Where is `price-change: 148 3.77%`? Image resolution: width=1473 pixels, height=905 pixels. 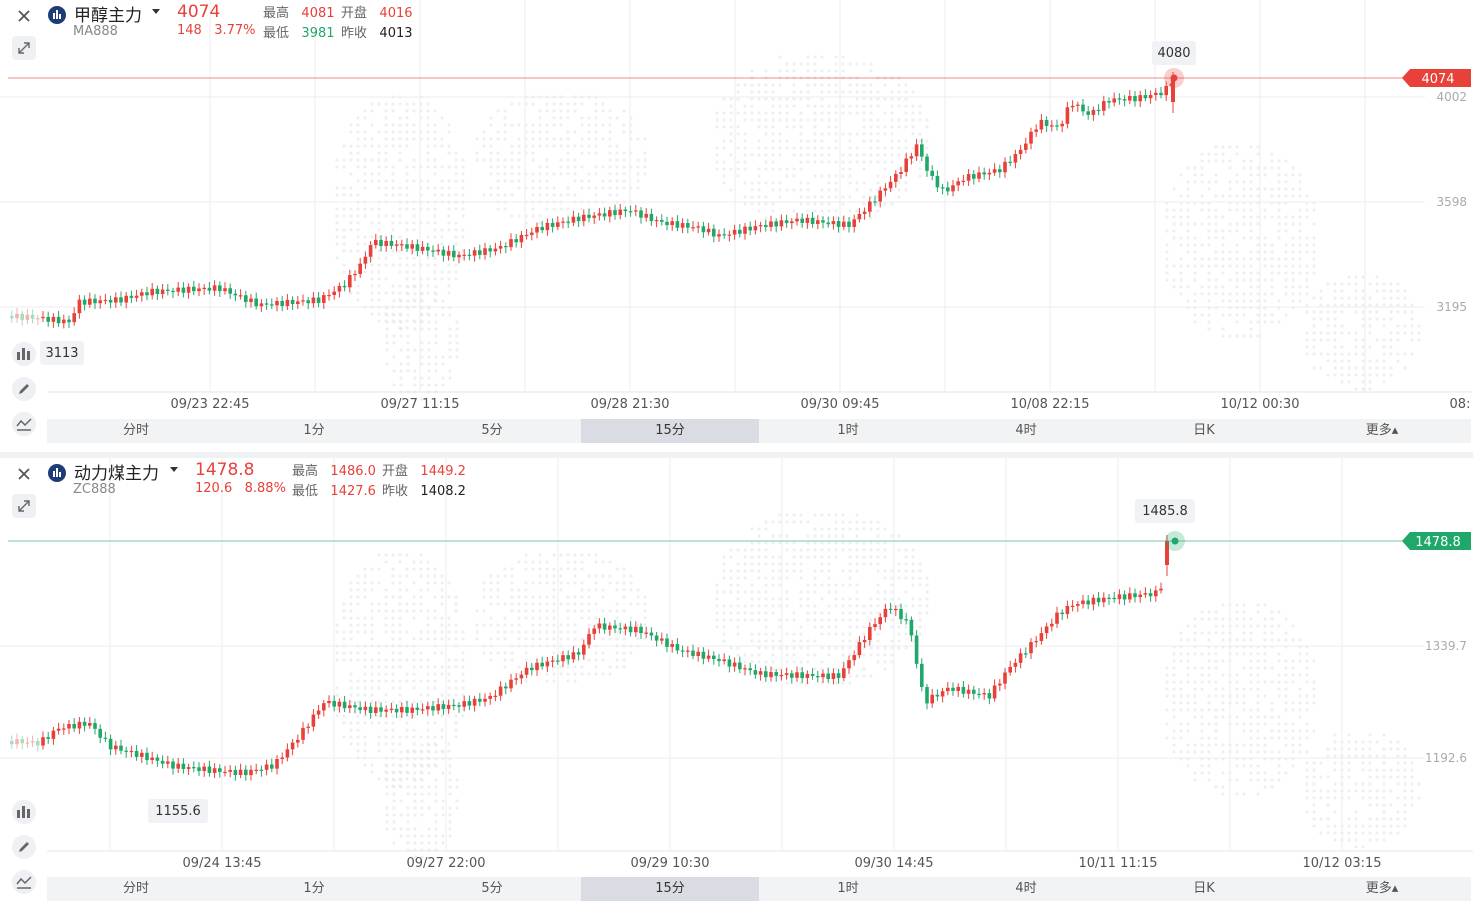
price-change: 148 3.77% is located at coordinates (216, 30).